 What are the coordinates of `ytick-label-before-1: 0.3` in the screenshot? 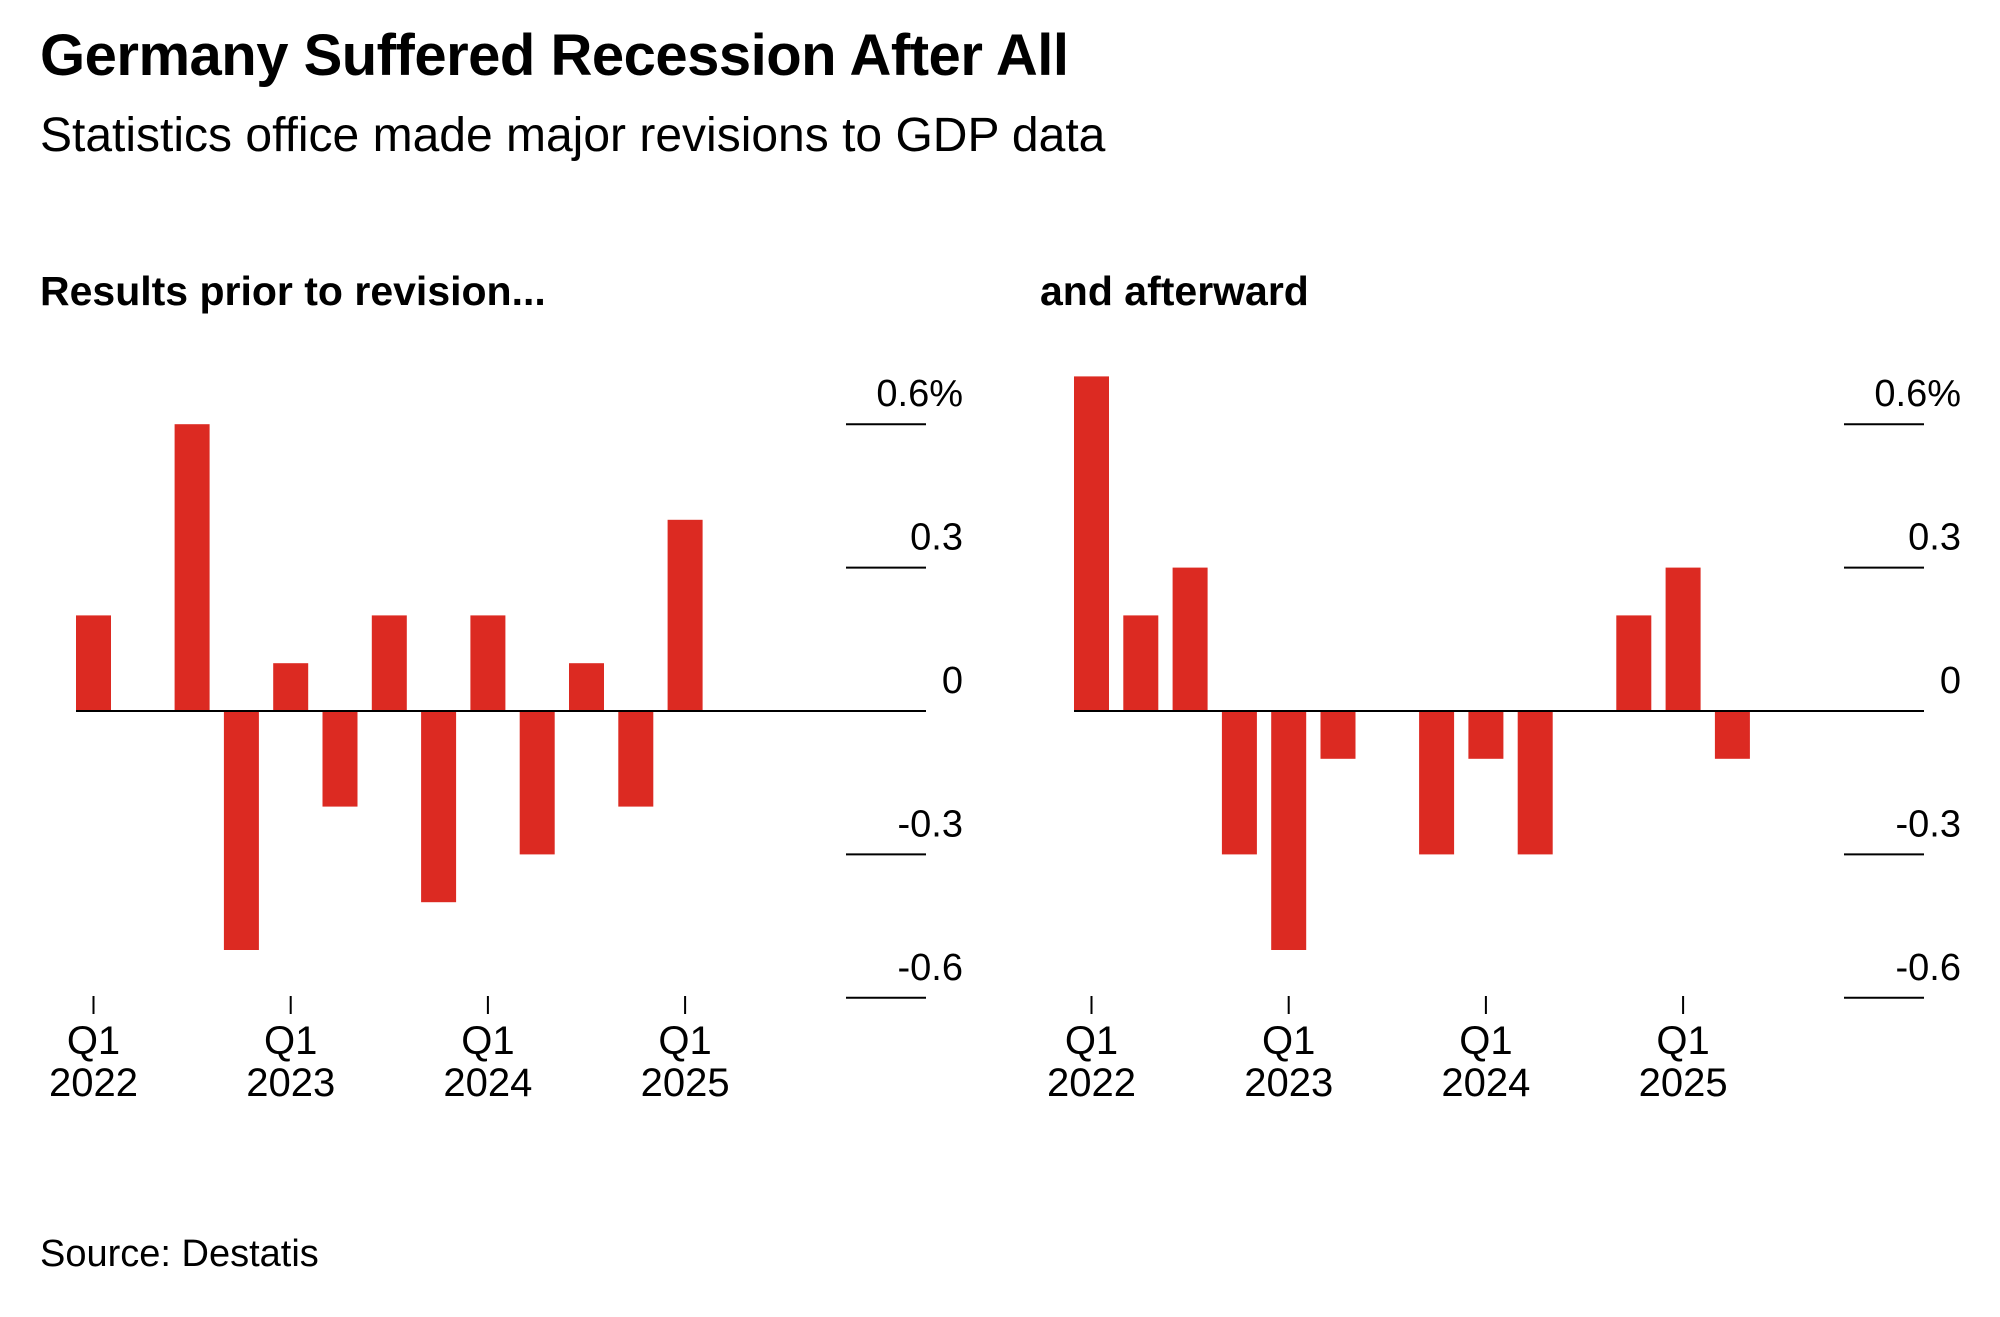 It's located at (936, 538).